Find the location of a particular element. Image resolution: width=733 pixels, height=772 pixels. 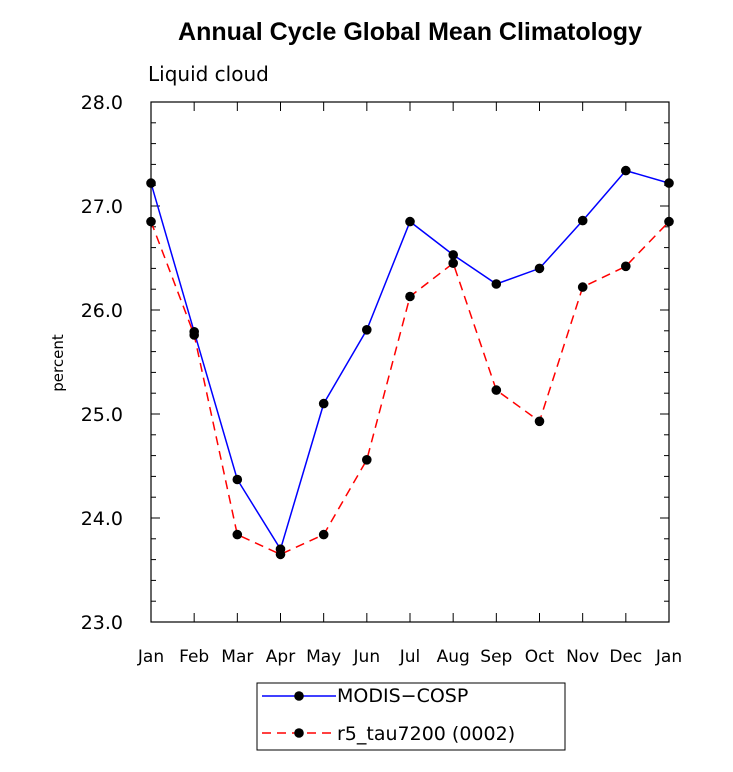

x-tick-label: May is located at coordinates (323, 657).